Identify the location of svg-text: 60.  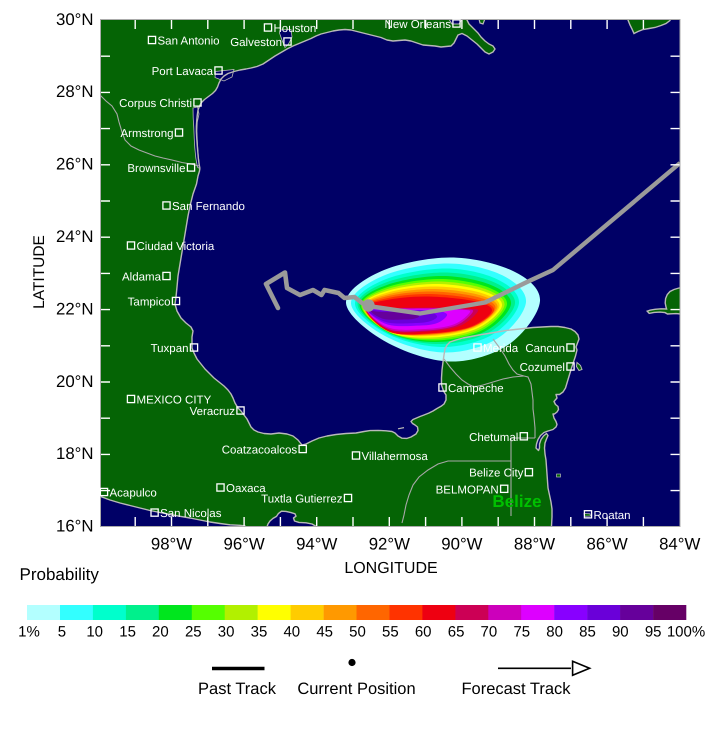
(423, 632).